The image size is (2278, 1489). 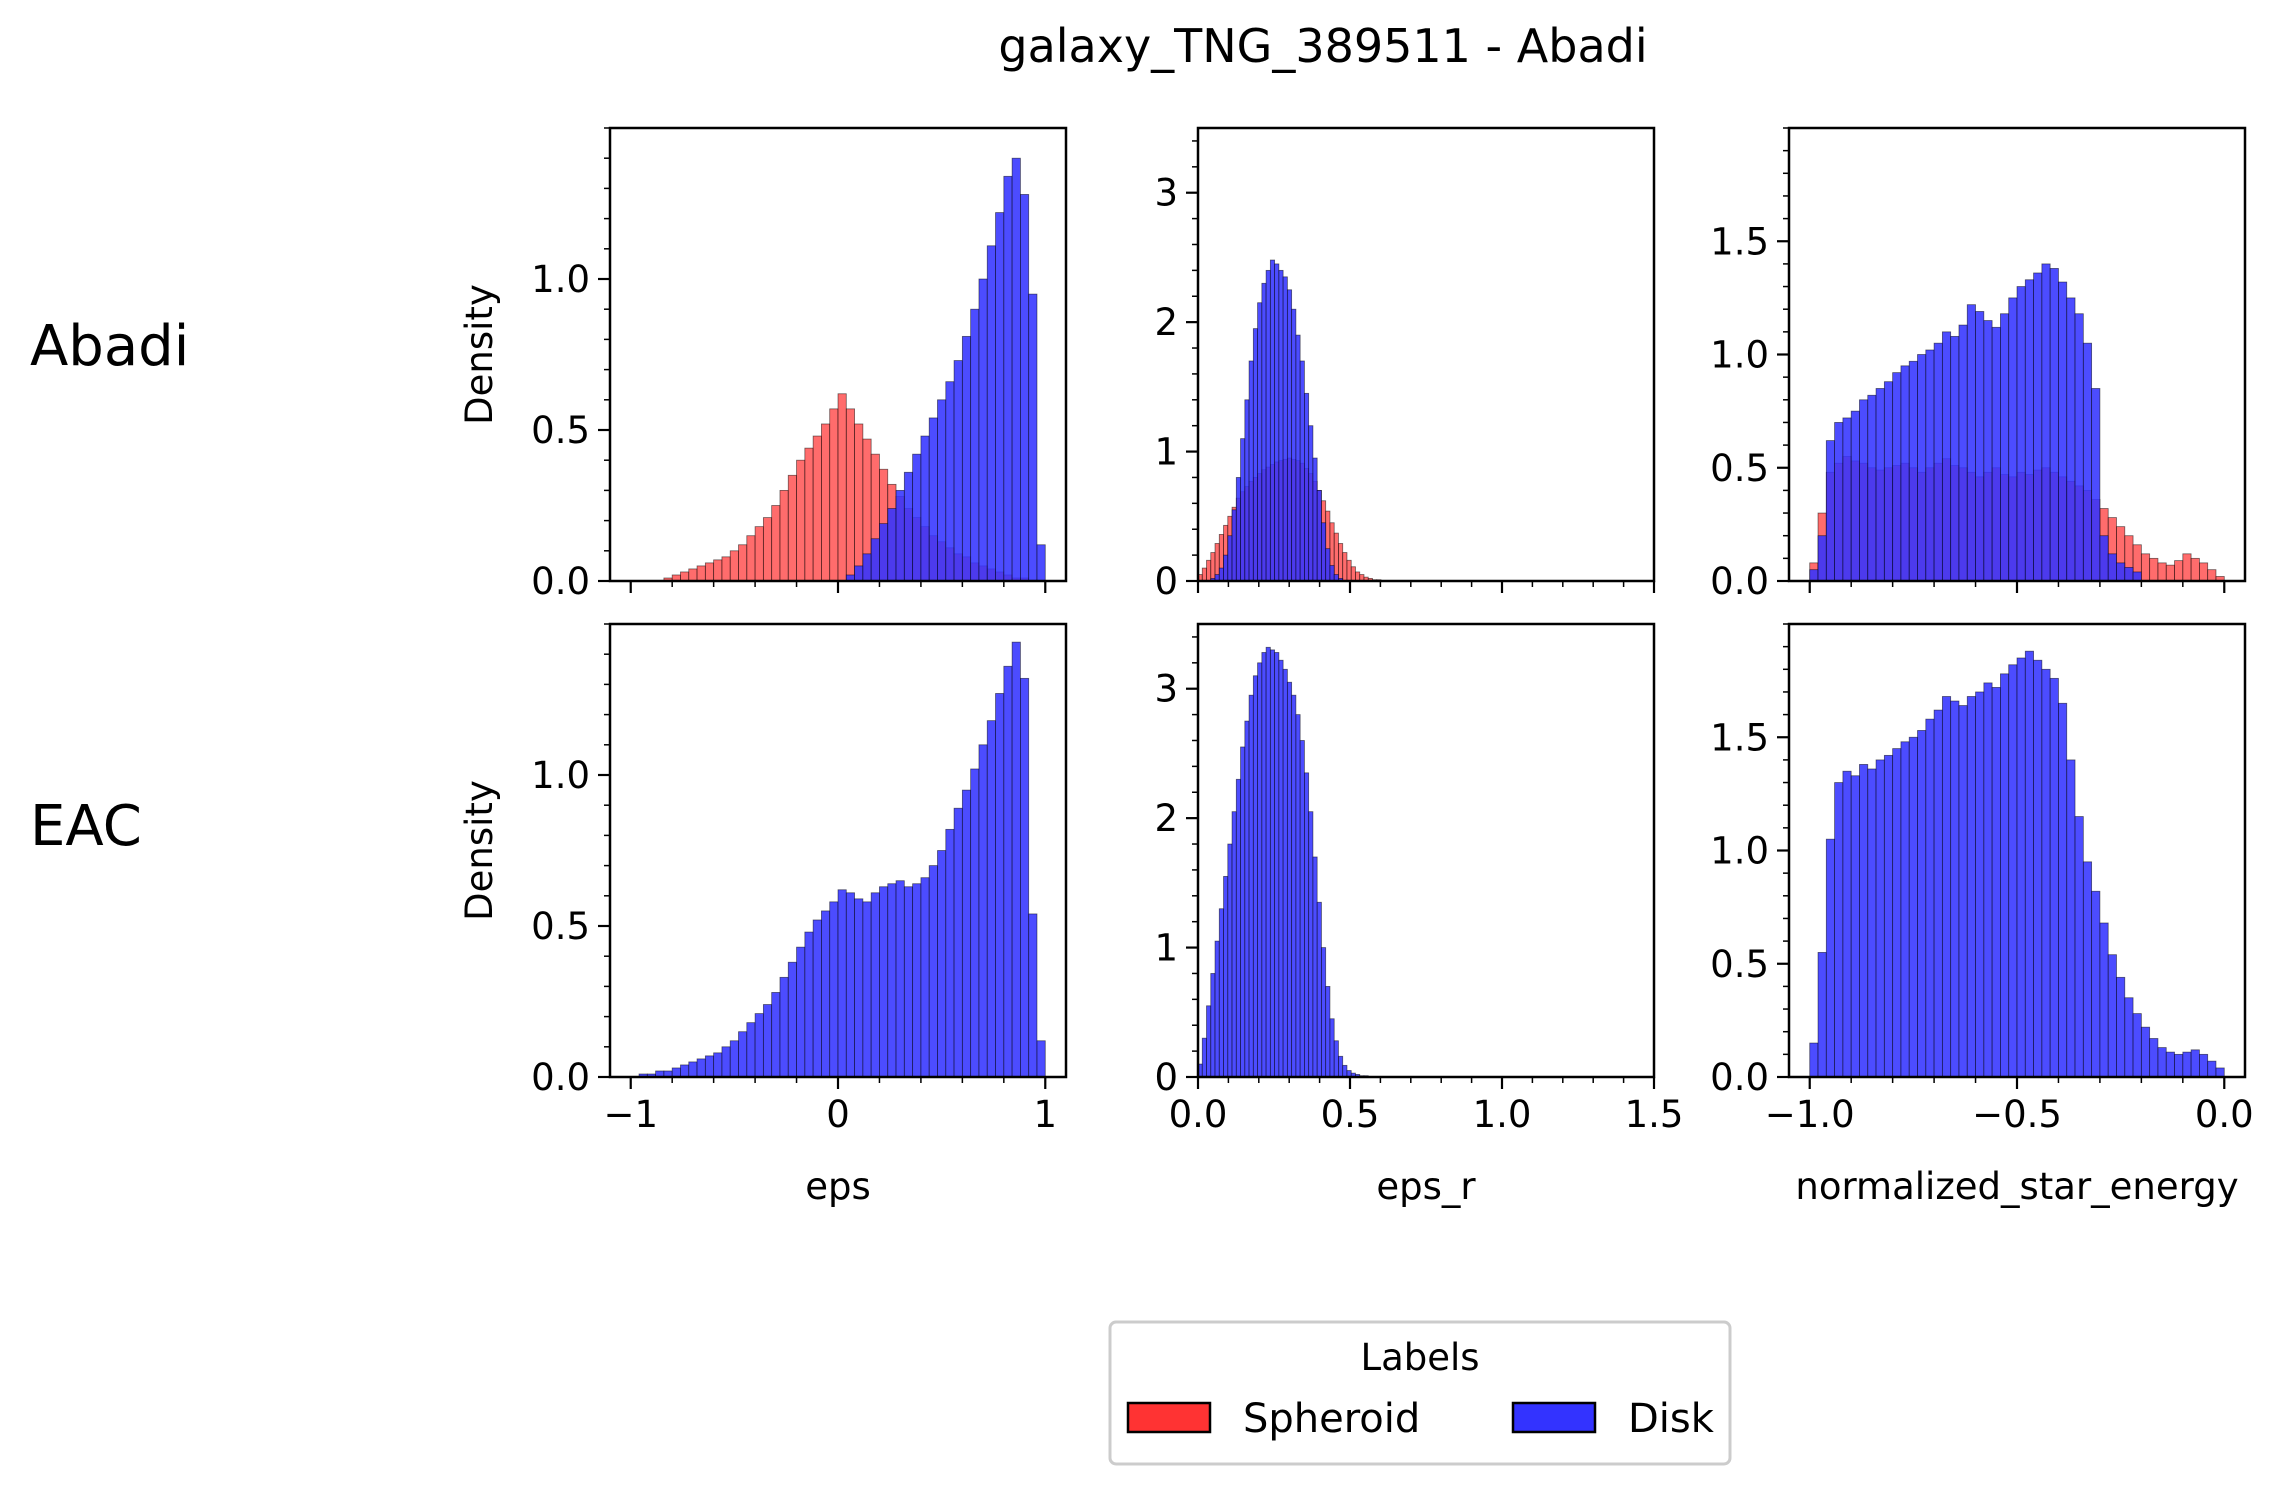 What do you see at coordinates (1671, 1419) in the screenshot?
I see `legend-label-disk: Disk` at bounding box center [1671, 1419].